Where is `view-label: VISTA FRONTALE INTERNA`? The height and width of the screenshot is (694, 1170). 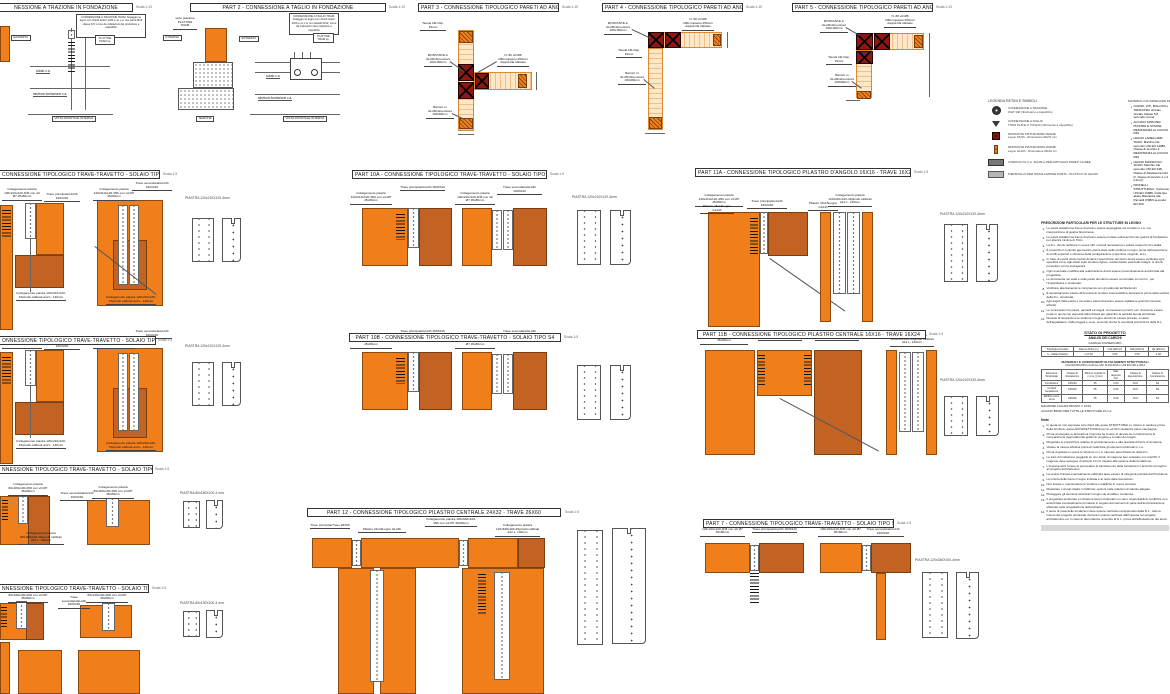 view-label: VISTA FRONTALE INTERNA is located at coordinates (74, 119).